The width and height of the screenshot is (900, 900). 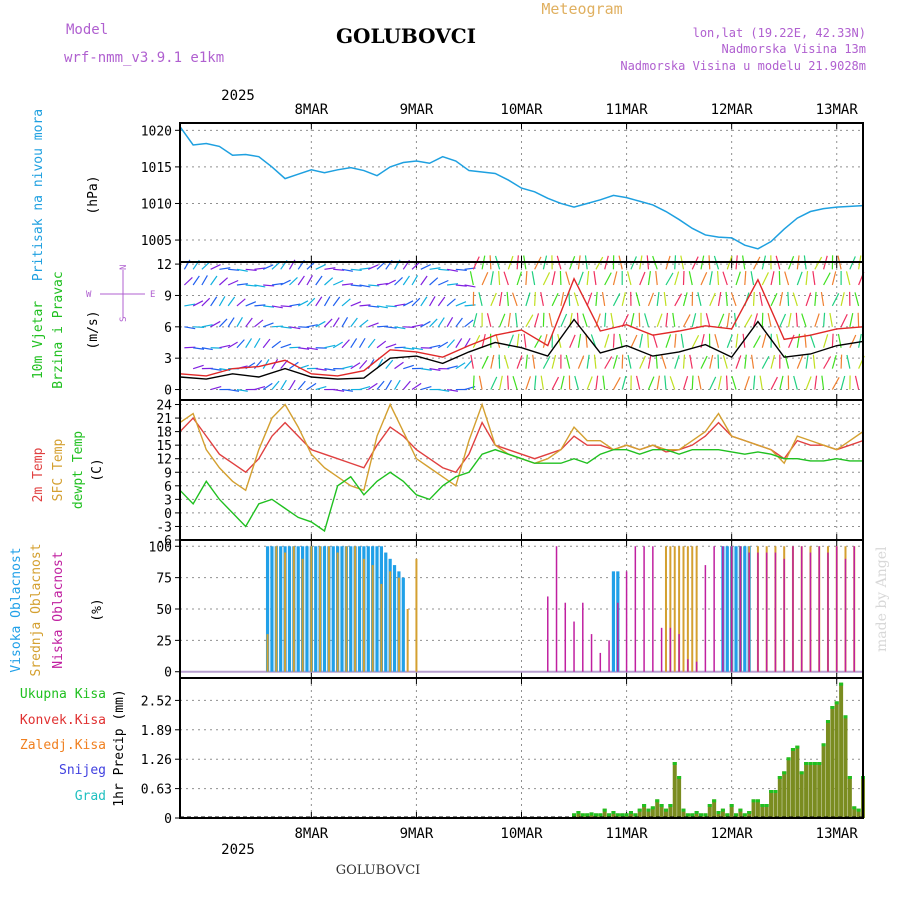 I want to click on cloud-ylabel: (%), so click(x=97, y=609).